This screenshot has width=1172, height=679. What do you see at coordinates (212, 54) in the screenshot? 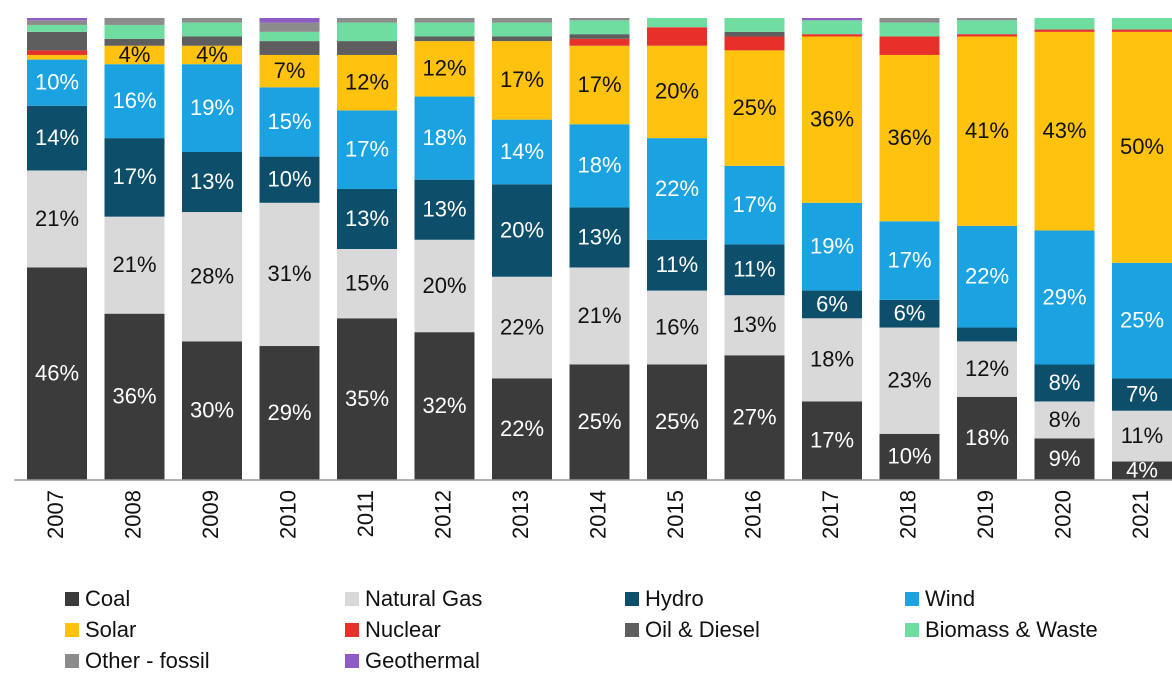
I see `data-label: 4%` at bounding box center [212, 54].